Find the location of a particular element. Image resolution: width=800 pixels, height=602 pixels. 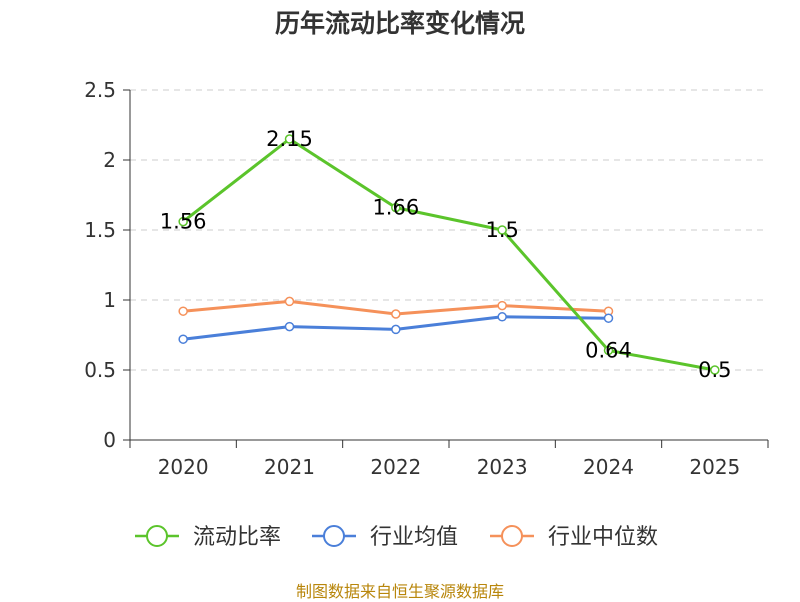

x-tick-label: 2020 is located at coordinates (183, 467).